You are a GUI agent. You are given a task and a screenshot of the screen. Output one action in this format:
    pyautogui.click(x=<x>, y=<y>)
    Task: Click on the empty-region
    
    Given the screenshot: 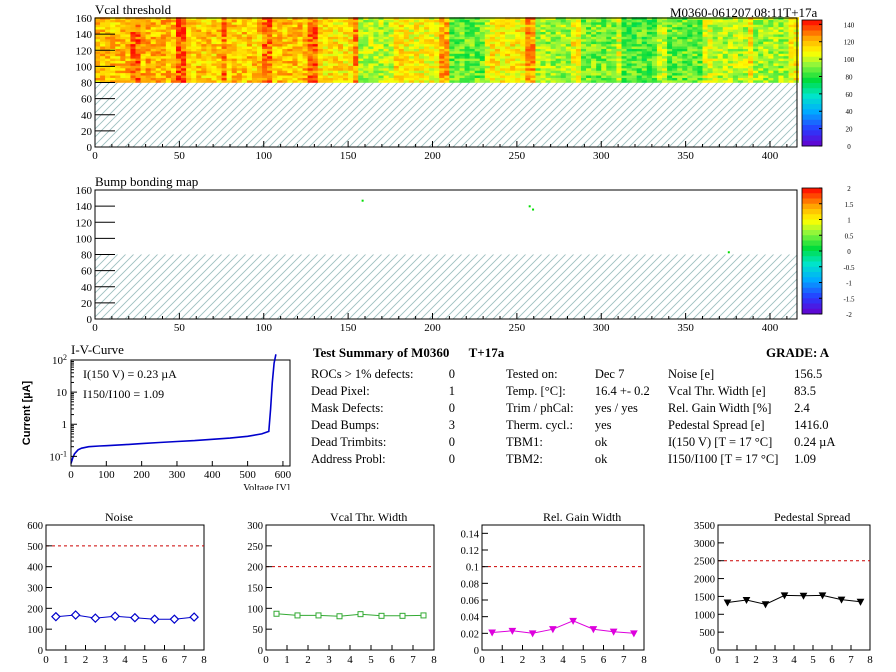 What is the action you would take?
    pyautogui.click(x=446, y=114)
    